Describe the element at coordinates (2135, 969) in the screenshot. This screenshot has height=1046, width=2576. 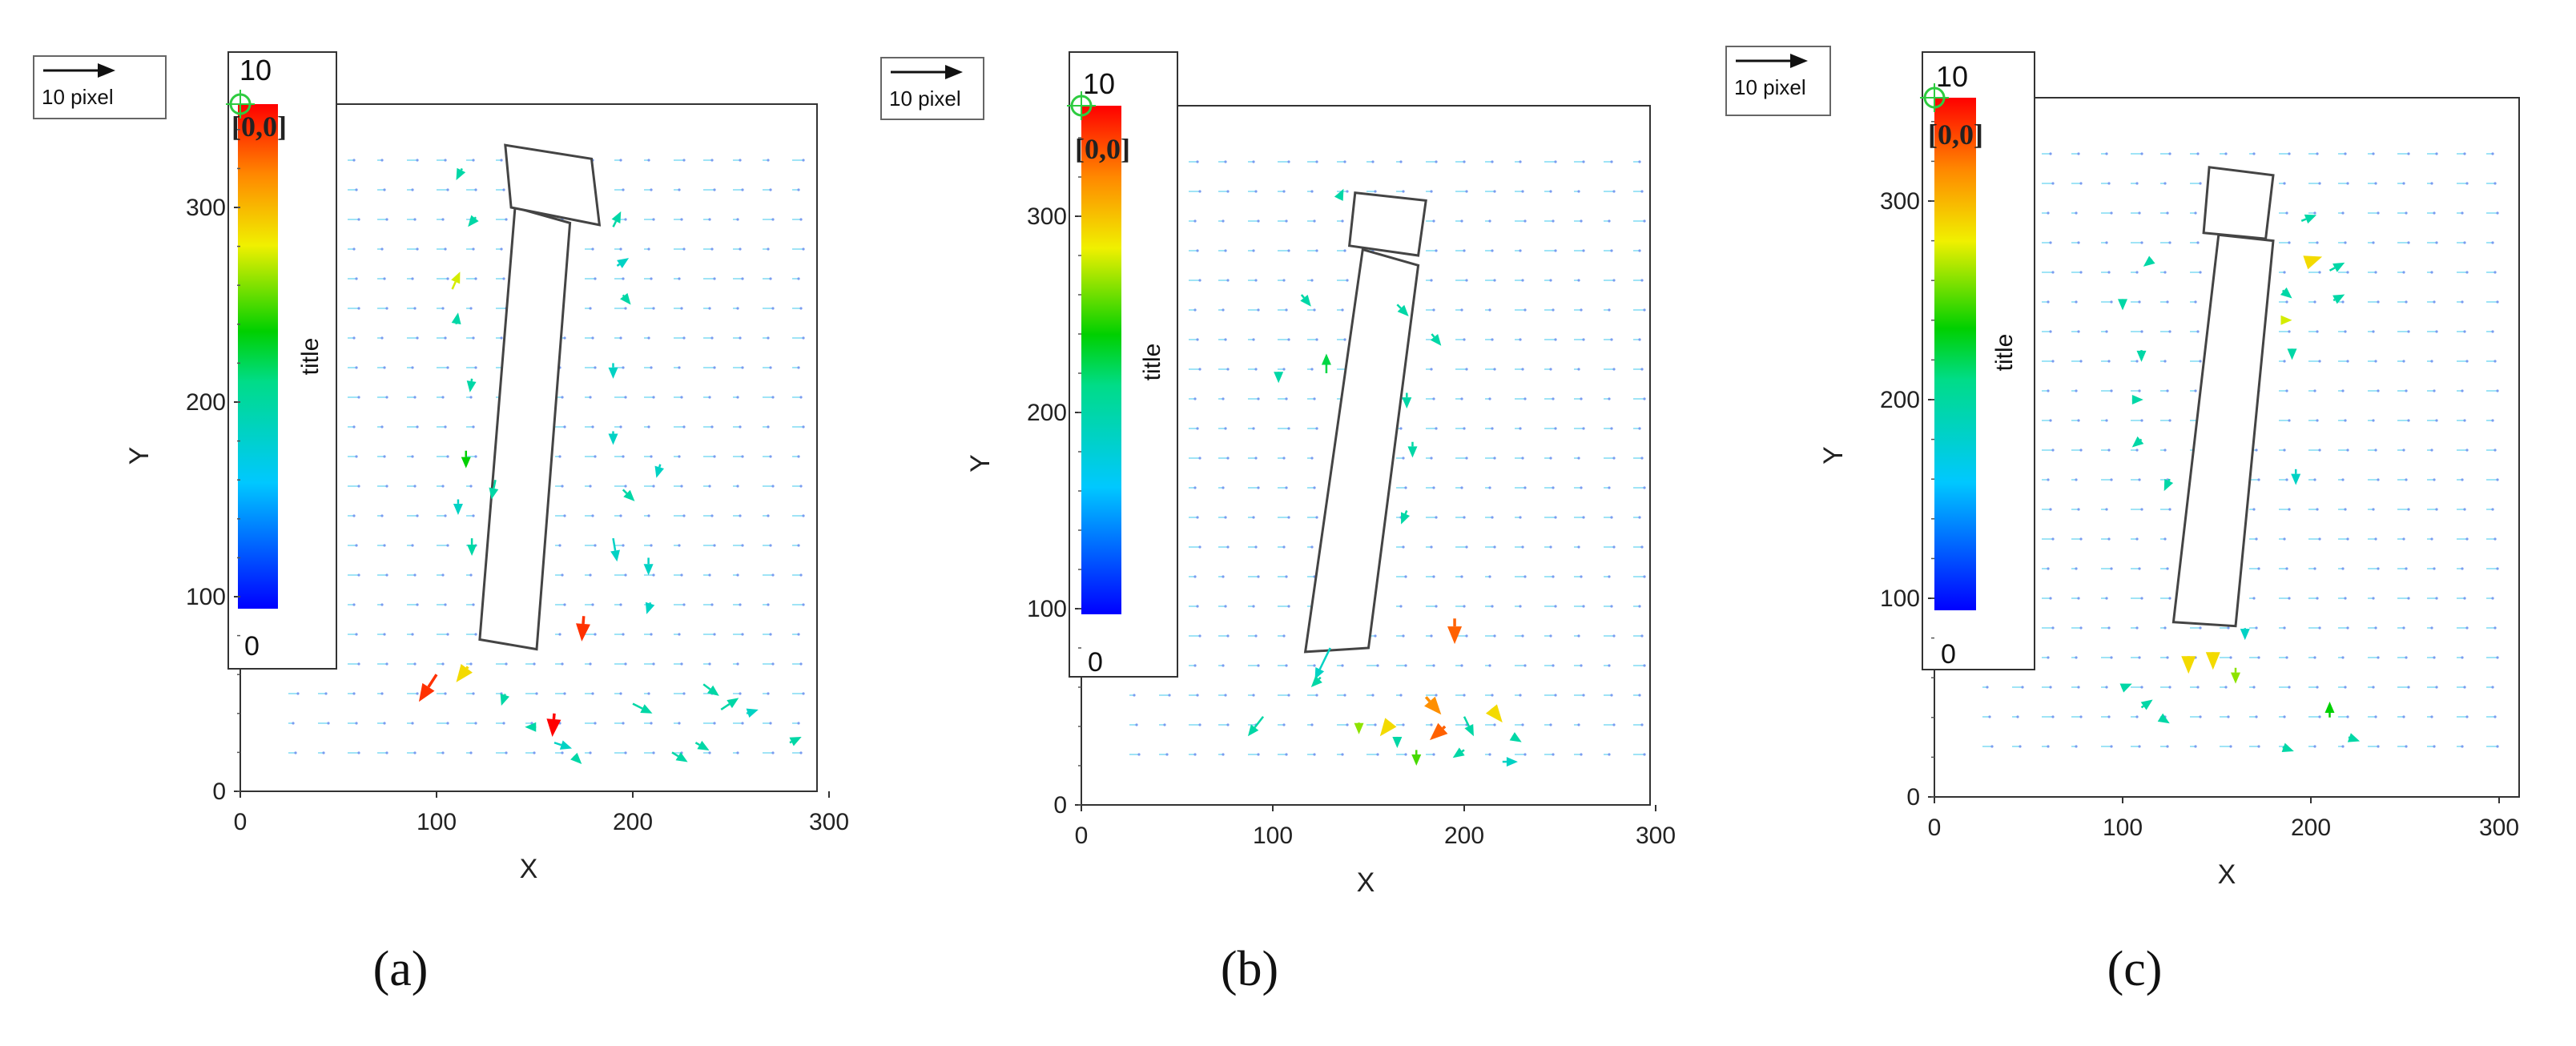
I see `panel-label: (c)` at that location.